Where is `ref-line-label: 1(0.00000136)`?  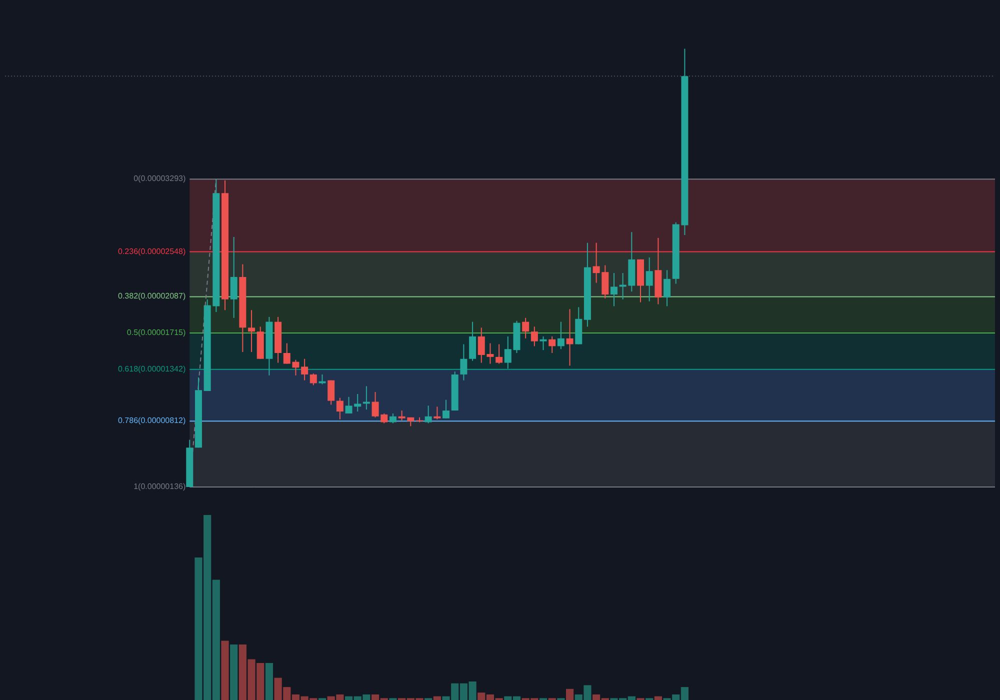
ref-line-label: 1(0.00000136) is located at coordinates (160, 486).